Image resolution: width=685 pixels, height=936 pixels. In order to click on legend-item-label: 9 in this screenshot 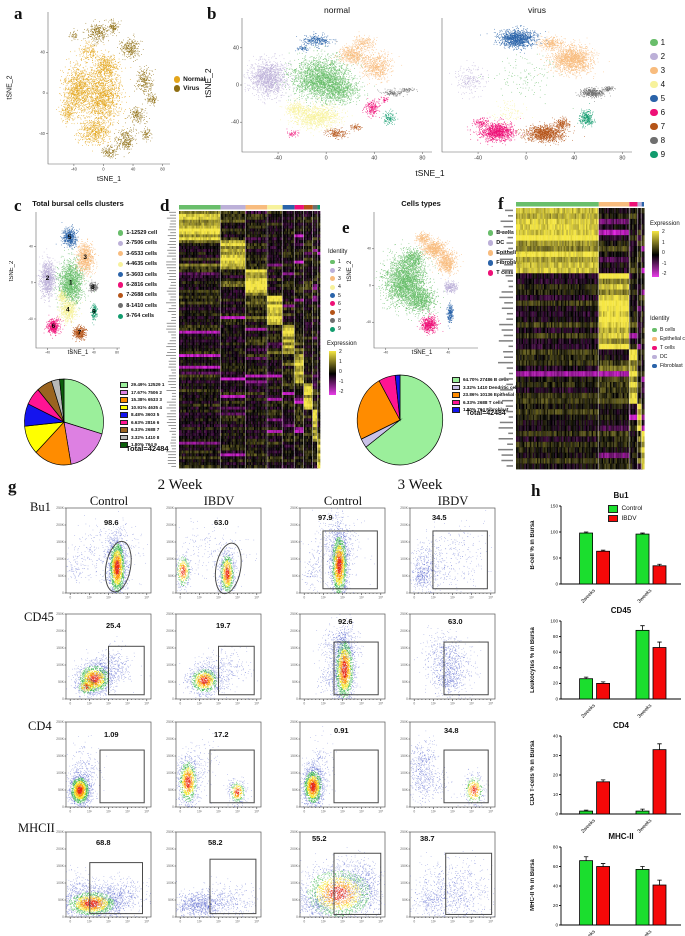, I will do `click(663, 154)`.